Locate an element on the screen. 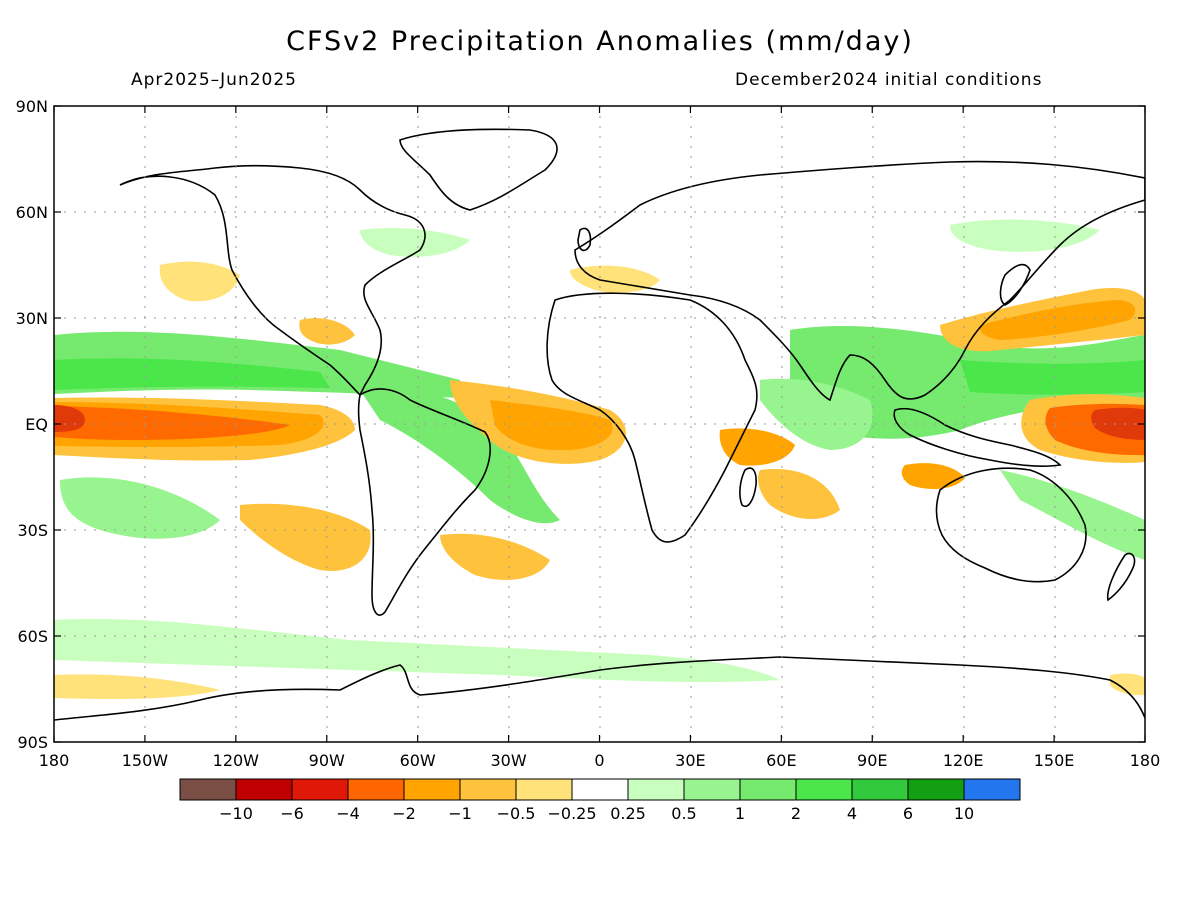 The height and width of the screenshot is (900, 1200). colorbar-label: −0.25 is located at coordinates (571, 813).